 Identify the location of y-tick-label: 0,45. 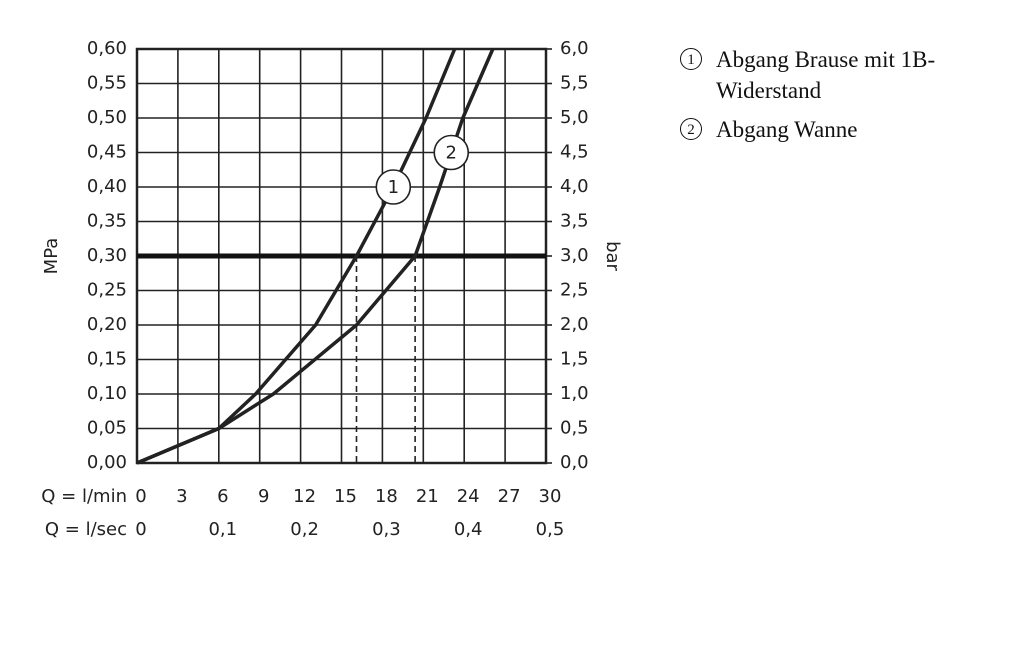
(107, 152).